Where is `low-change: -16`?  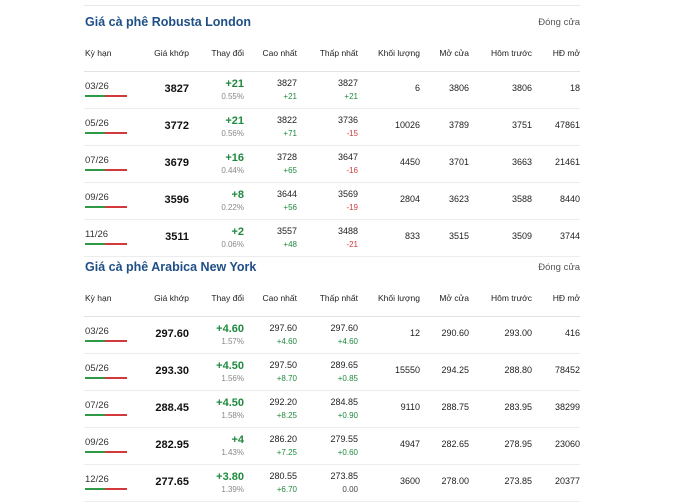 low-change: -16 is located at coordinates (352, 170).